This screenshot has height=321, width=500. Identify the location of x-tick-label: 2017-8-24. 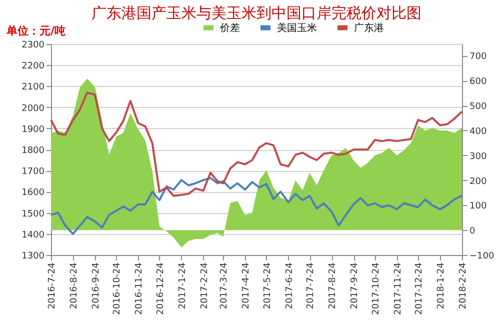
(333, 286).